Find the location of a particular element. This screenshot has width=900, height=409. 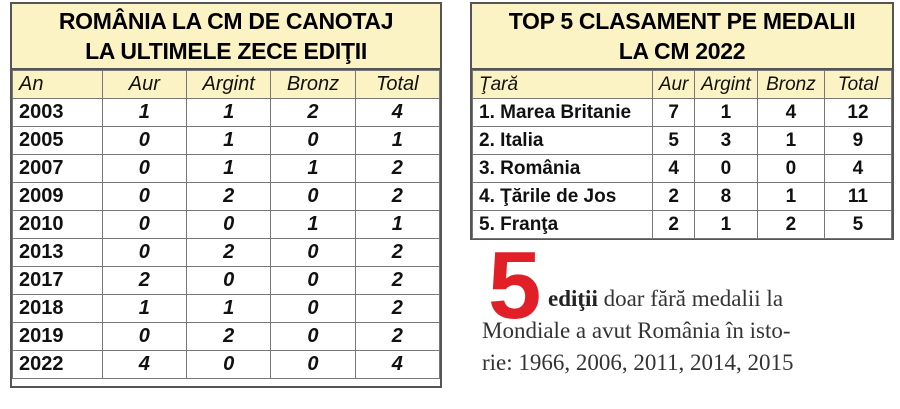

table-row: 5. Franţa 2 1 2 5 is located at coordinates (682, 224).